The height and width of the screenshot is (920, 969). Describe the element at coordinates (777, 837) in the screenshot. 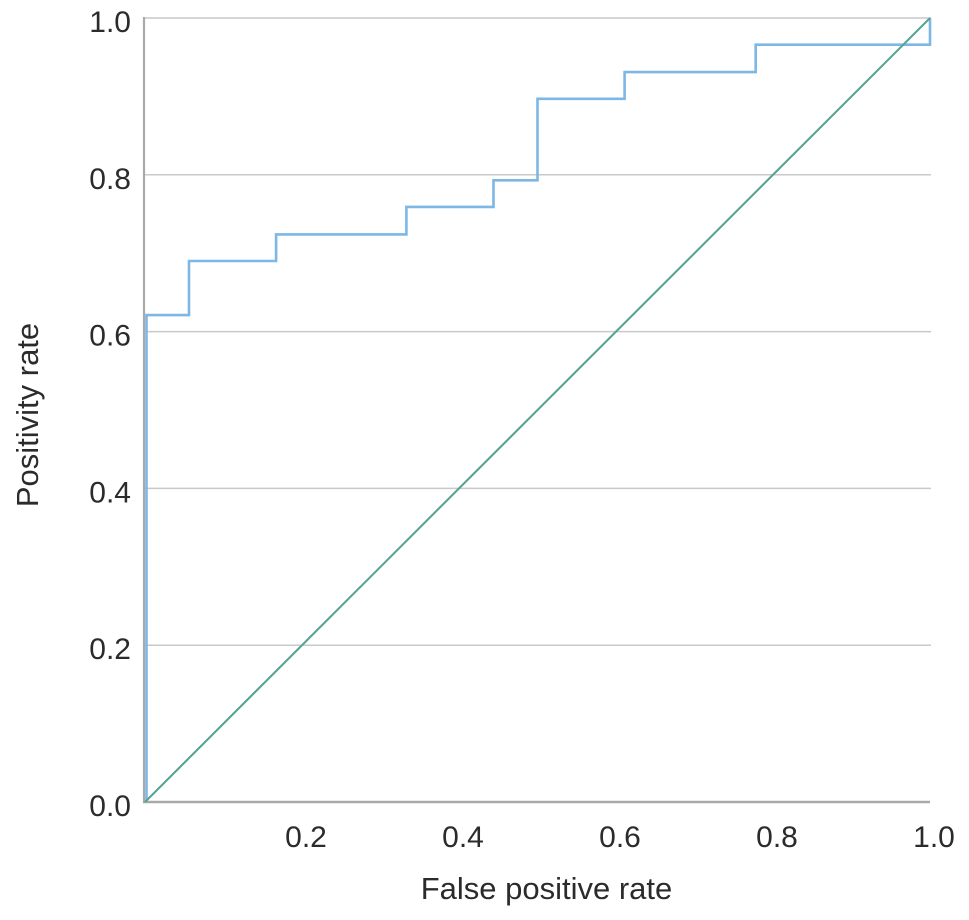

I see `x-tick-label: 0.8` at that location.